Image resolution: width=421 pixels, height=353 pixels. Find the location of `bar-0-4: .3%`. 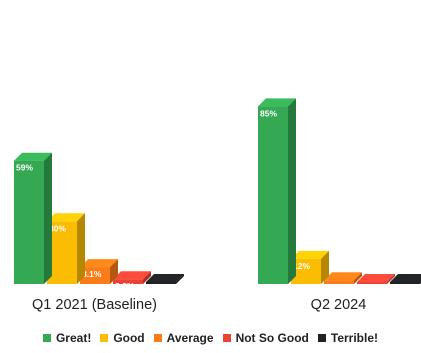

bar-0-4: .3% is located at coordinates (165, 284).